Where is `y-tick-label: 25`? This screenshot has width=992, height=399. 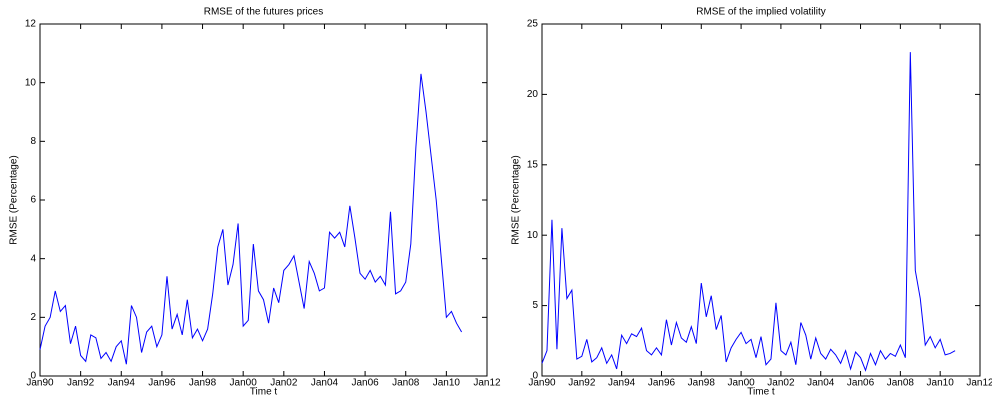
y-tick-label: 25 is located at coordinates (533, 24).